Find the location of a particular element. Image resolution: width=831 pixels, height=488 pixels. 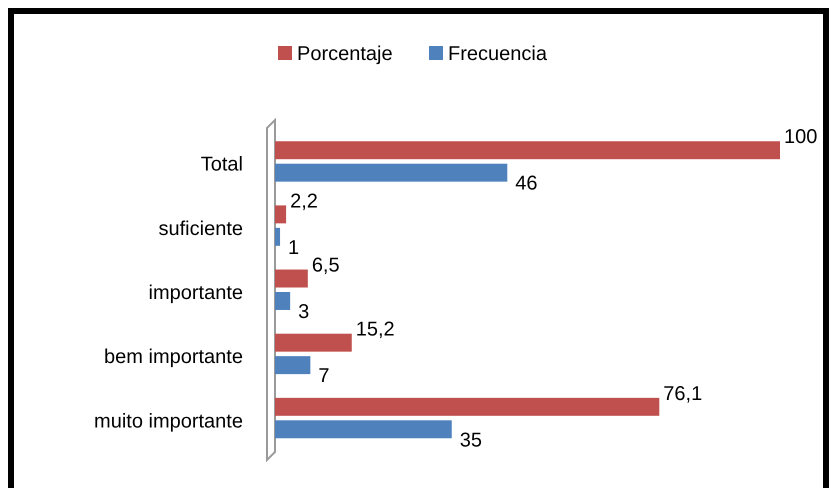

legend-label: Porcentaje is located at coordinates (345, 54).